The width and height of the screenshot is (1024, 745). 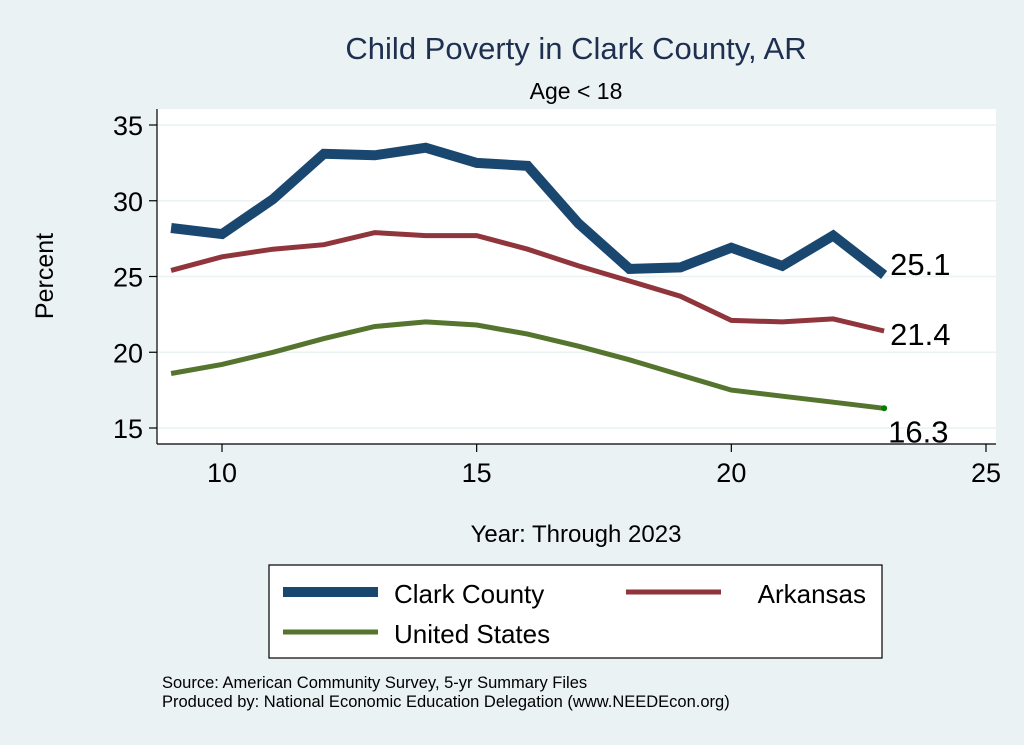 I want to click on y-axis-title: Percent, so click(x=45, y=276).